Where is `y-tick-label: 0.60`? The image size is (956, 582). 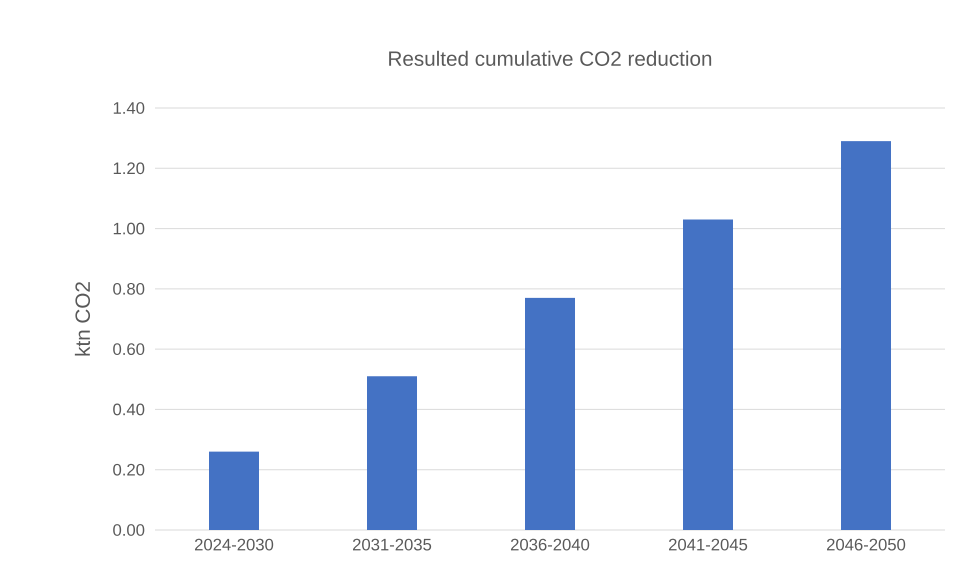
y-tick-label: 0.60 is located at coordinates (128, 349).